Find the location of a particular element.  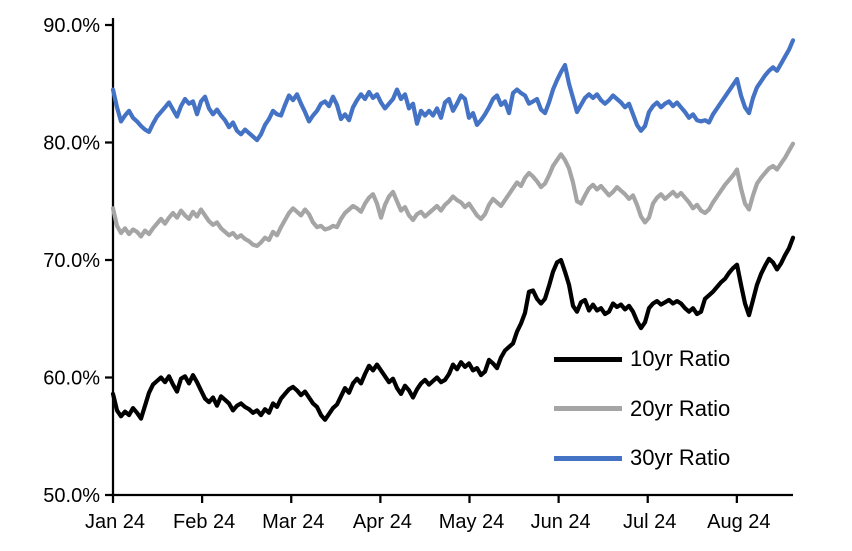

legend: 10yr Ratio 20yr Ratio 30yr Ratio is located at coordinates (642, 419).